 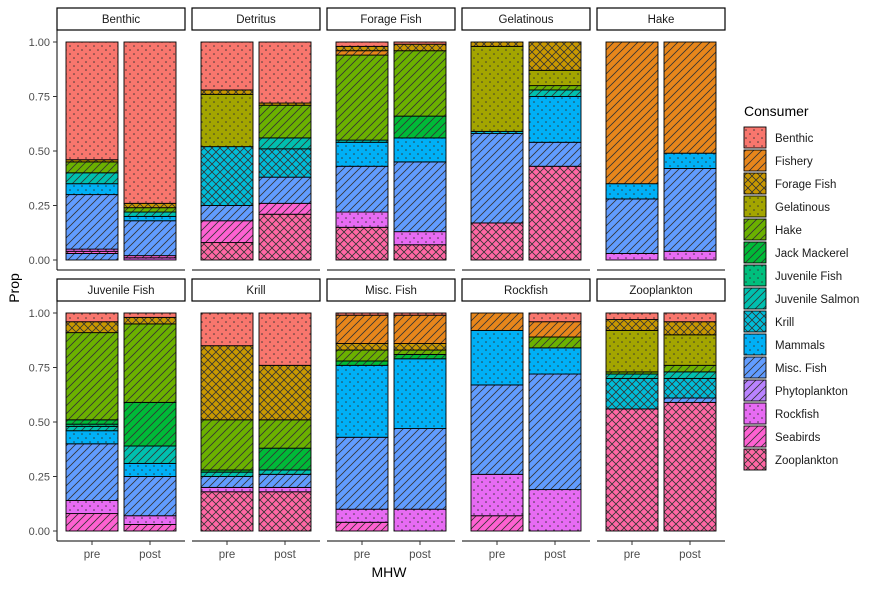 What do you see at coordinates (772, 229) in the screenshot?
I see `legend-item: Hake` at bounding box center [772, 229].